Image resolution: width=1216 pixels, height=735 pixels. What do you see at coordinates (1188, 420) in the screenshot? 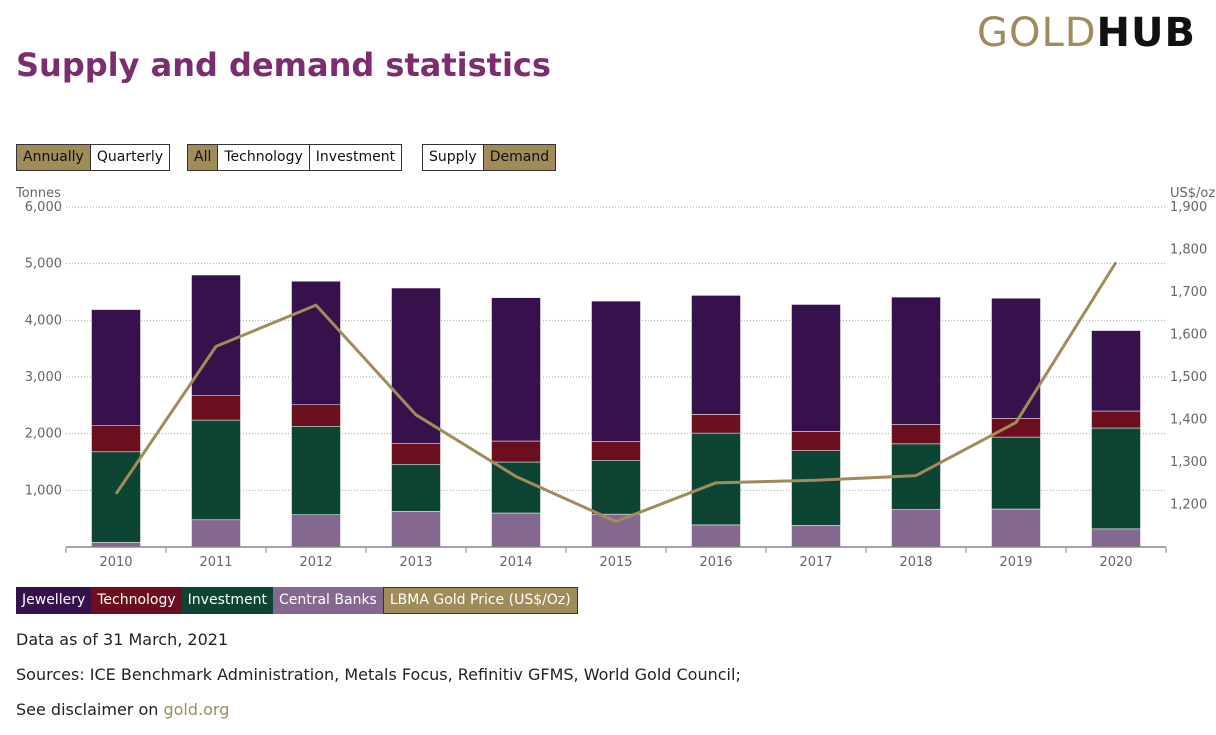
I see `y-tick-right: 1,400` at bounding box center [1188, 420].